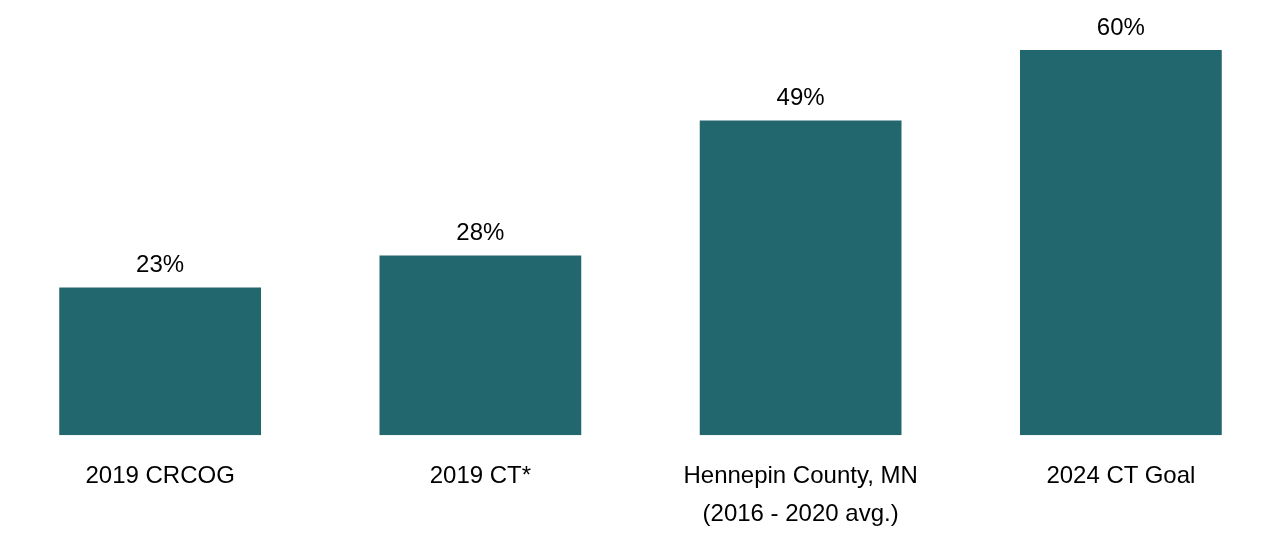 The width and height of the screenshot is (1281, 556). I want to click on x-tick-label: Hennepin County, MN (2016 - 2020 avg.), so click(800, 494).